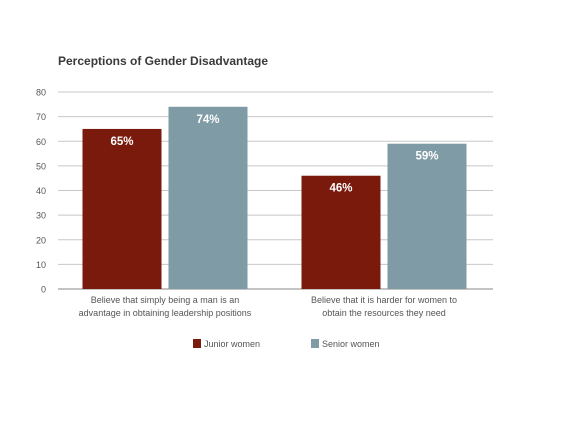  I want to click on x-category-label: Believe that it is harder for women to, so click(384, 300).